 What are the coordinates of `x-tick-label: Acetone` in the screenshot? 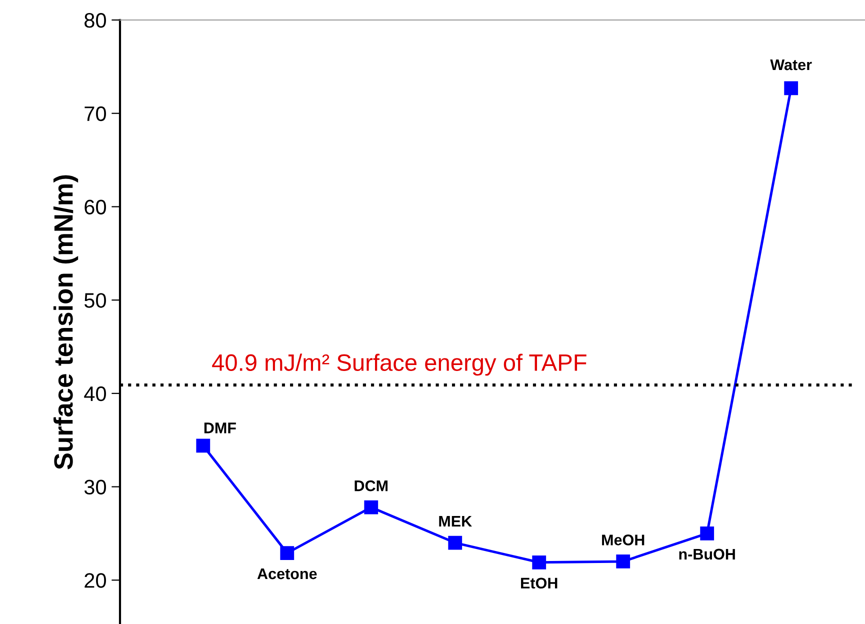 It's located at (287, 574).